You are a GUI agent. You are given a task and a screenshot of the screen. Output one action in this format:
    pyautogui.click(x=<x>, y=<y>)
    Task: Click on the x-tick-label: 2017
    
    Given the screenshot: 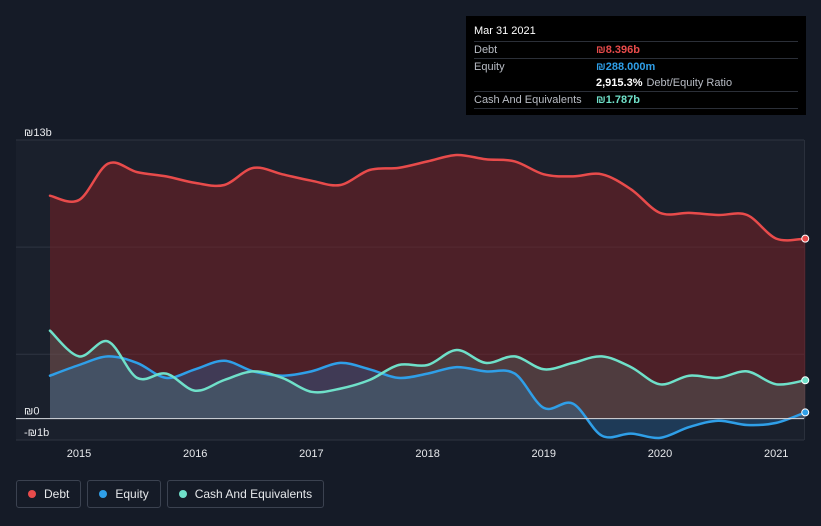 What is the action you would take?
    pyautogui.click(x=311, y=454)
    